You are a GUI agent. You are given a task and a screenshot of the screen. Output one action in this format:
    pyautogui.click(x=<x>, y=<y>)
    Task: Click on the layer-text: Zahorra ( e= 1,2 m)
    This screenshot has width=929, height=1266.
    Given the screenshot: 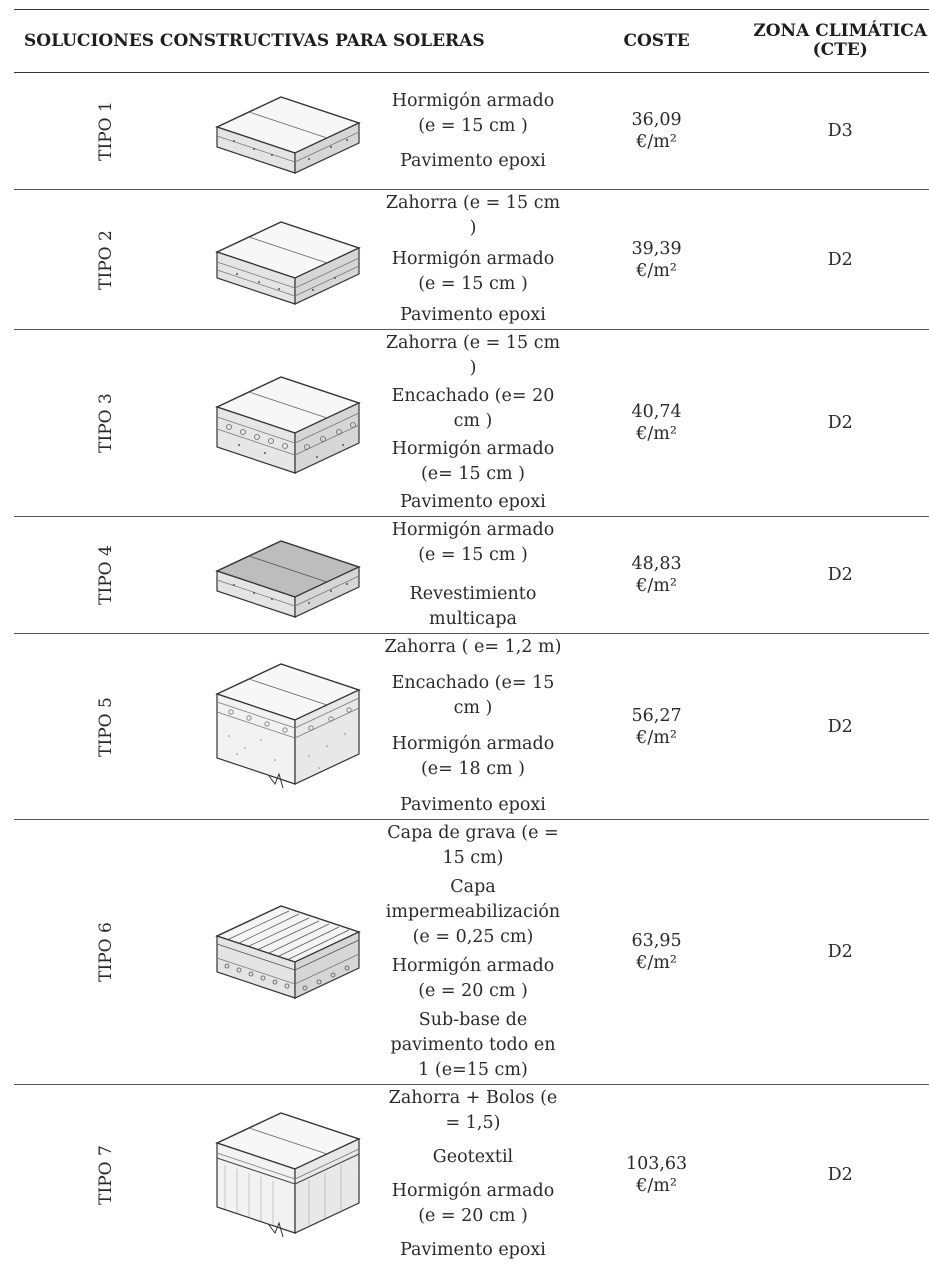 What is the action you would take?
    pyautogui.click(x=473, y=647)
    